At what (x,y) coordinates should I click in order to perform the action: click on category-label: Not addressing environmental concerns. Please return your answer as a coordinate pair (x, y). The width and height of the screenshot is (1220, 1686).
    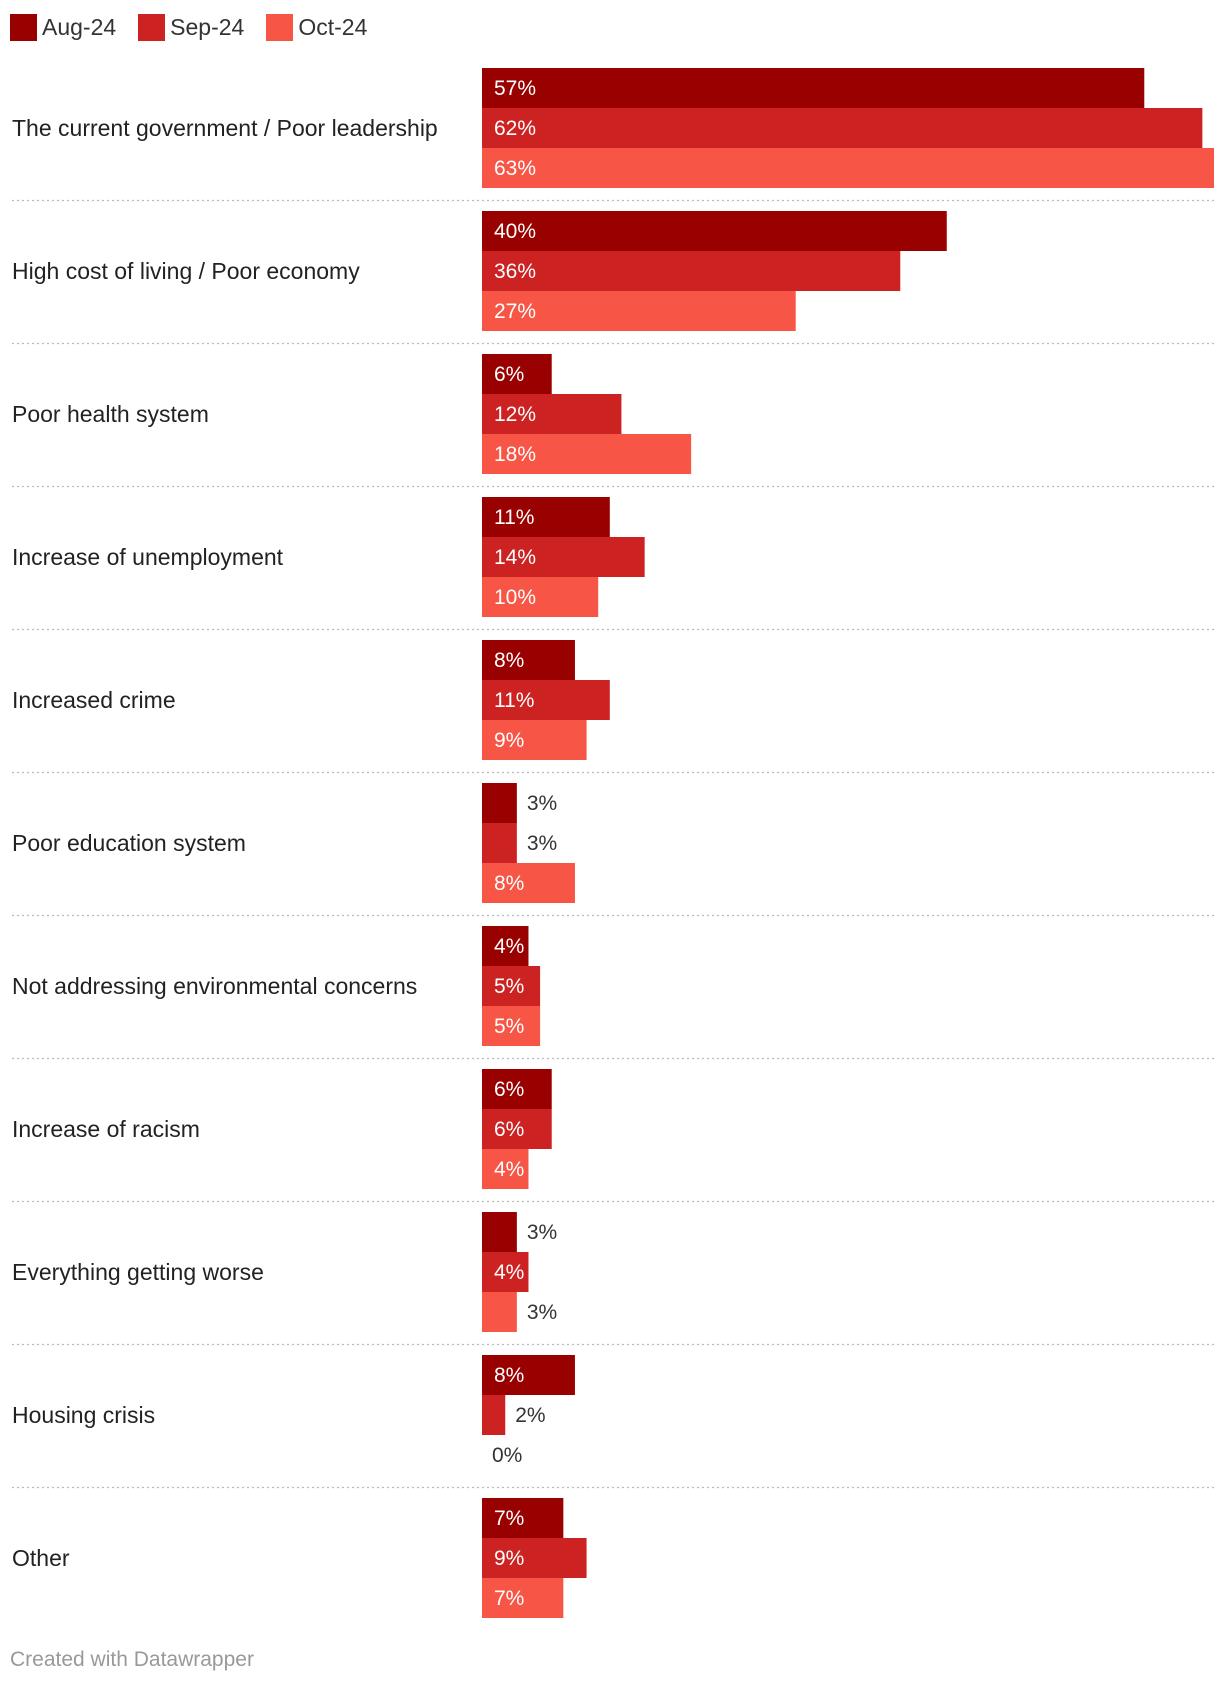
    Looking at the image, I should click on (214, 986).